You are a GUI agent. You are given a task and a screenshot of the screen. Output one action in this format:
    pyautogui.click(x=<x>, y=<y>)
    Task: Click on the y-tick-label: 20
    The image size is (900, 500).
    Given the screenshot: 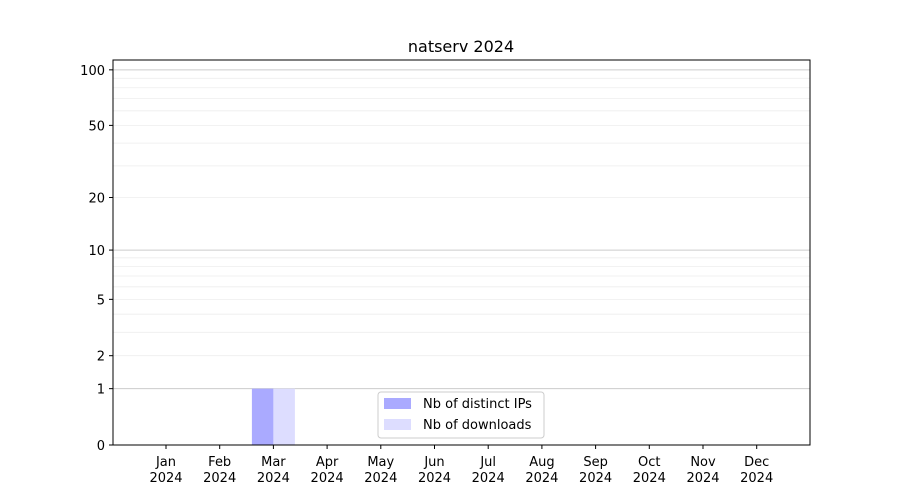 What is the action you would take?
    pyautogui.click(x=96, y=199)
    